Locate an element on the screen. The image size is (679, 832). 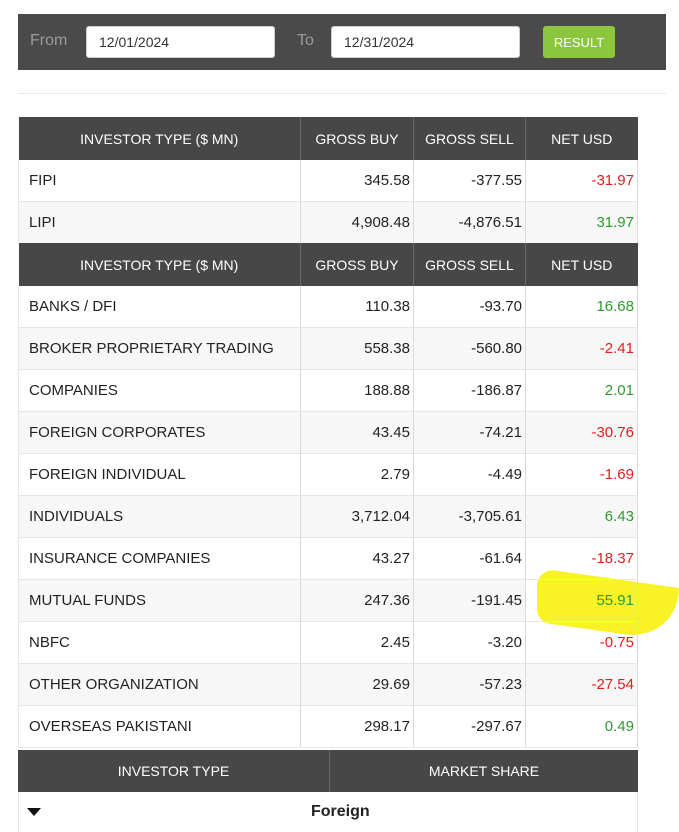
gross-buy-cell: 298.17 is located at coordinates (357, 726).